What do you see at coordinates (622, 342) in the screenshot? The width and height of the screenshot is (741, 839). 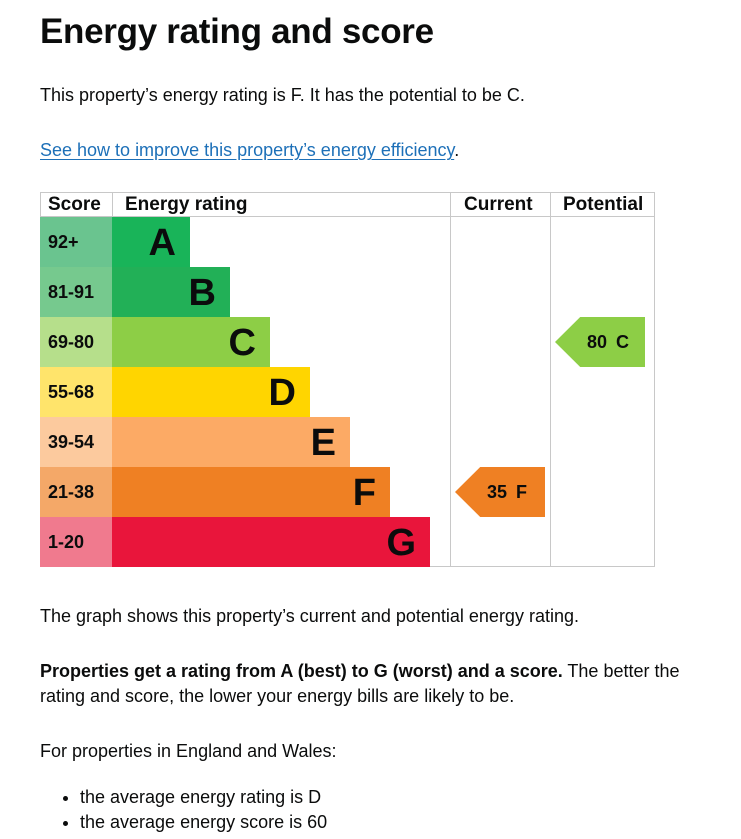 I see `arrow-letter: C` at bounding box center [622, 342].